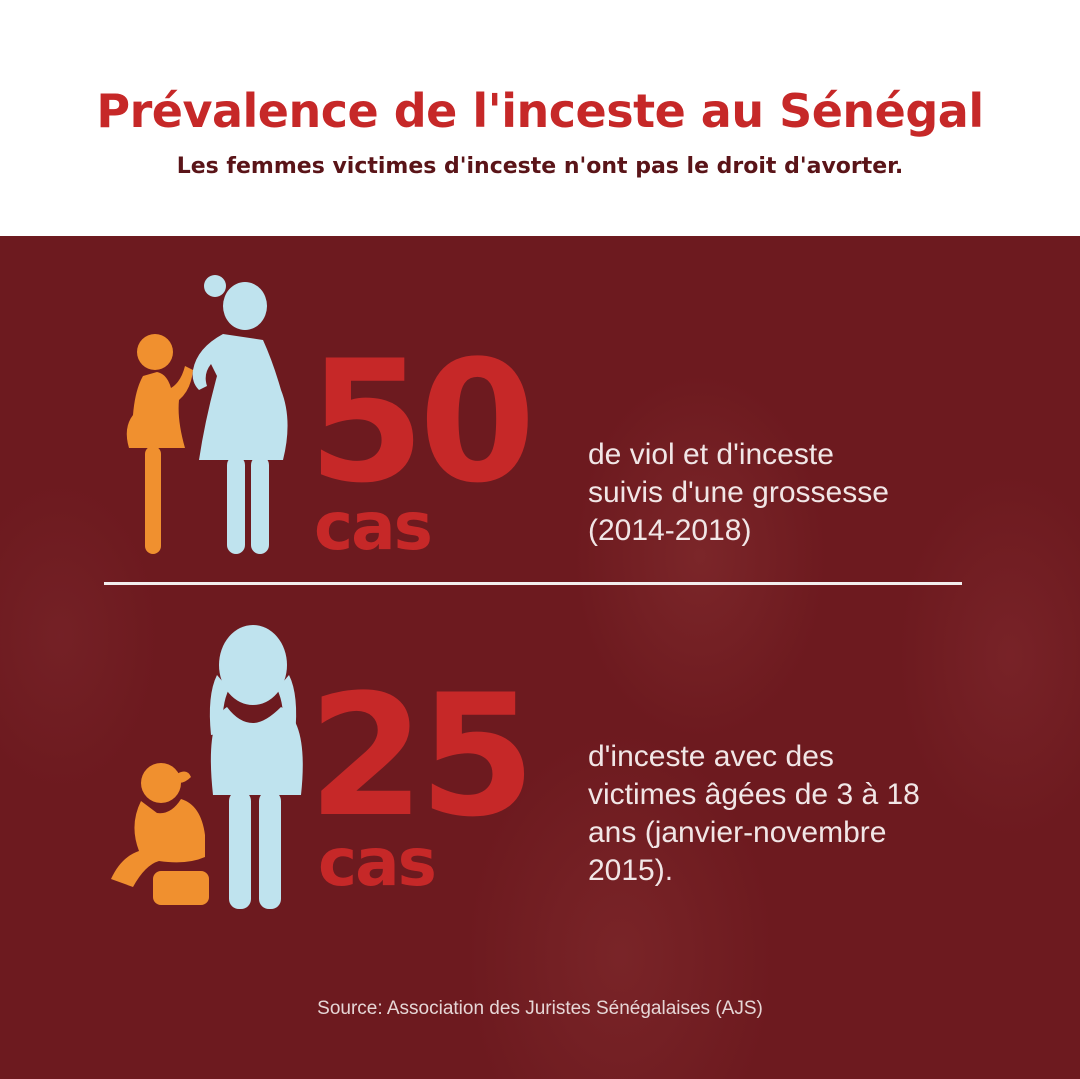 The image size is (1080, 1079). Describe the element at coordinates (754, 794) in the screenshot. I see `description-line: victimes âgées de 3 à 18` at that location.